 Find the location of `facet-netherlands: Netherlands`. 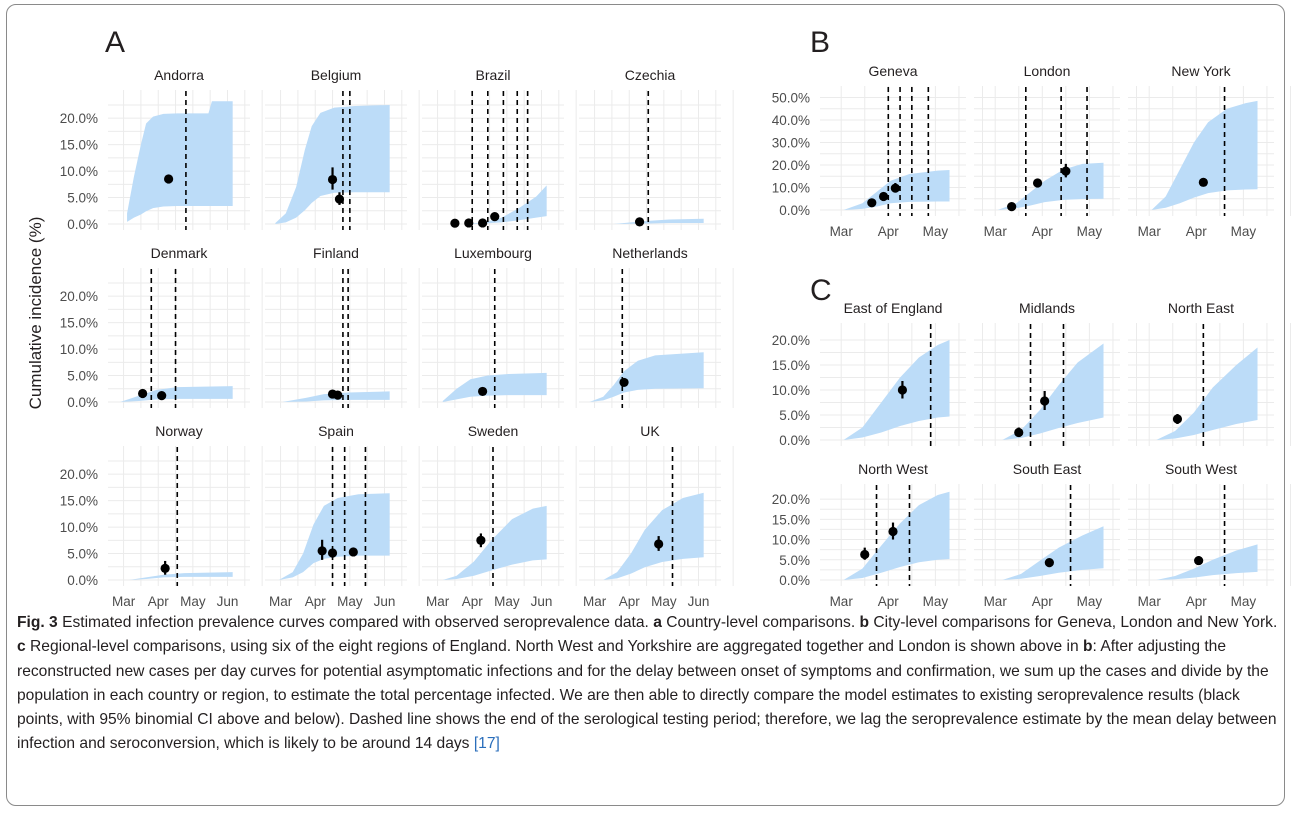

facet-netherlands: Netherlands is located at coordinates (656, 326).